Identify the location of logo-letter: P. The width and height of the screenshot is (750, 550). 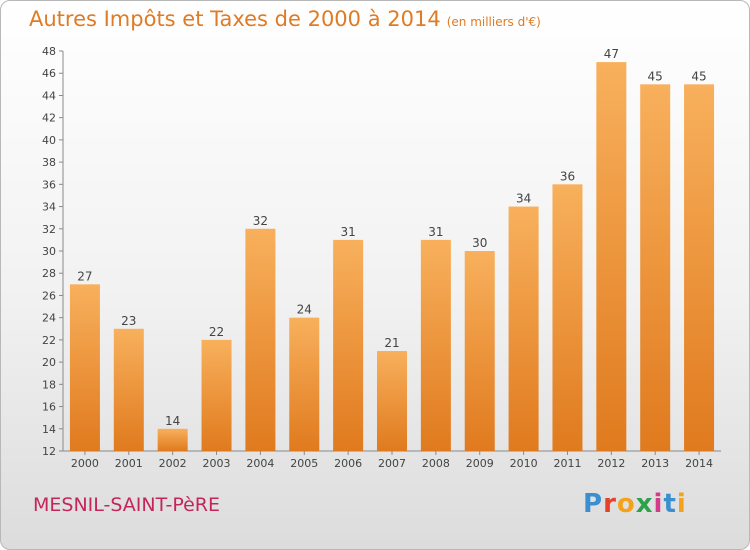
(593, 504).